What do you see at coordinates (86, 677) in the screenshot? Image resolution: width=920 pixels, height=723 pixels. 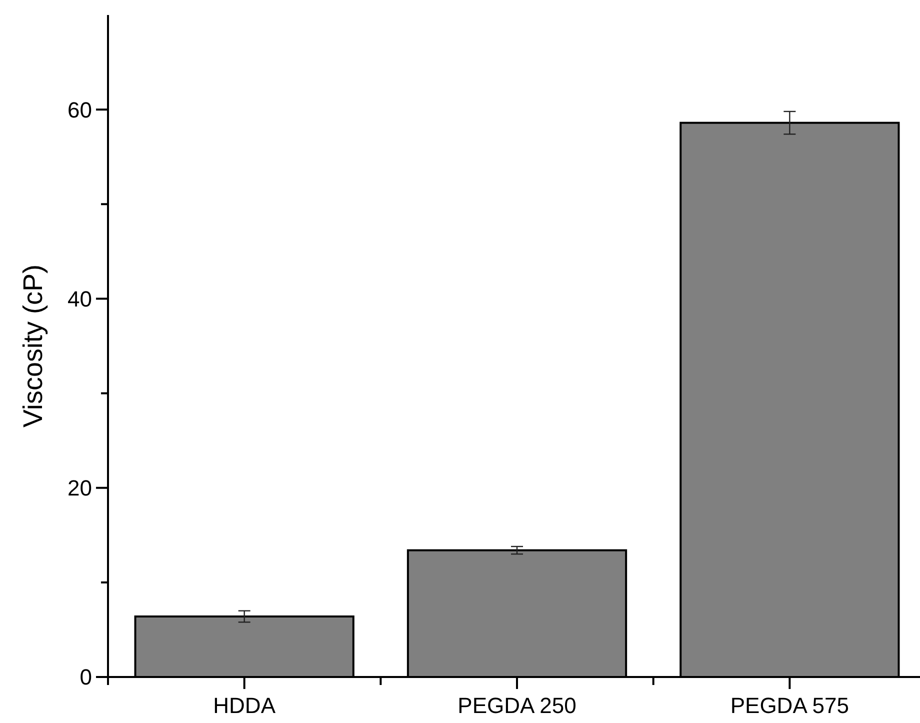 I see `y-tick-label: 0` at bounding box center [86, 677].